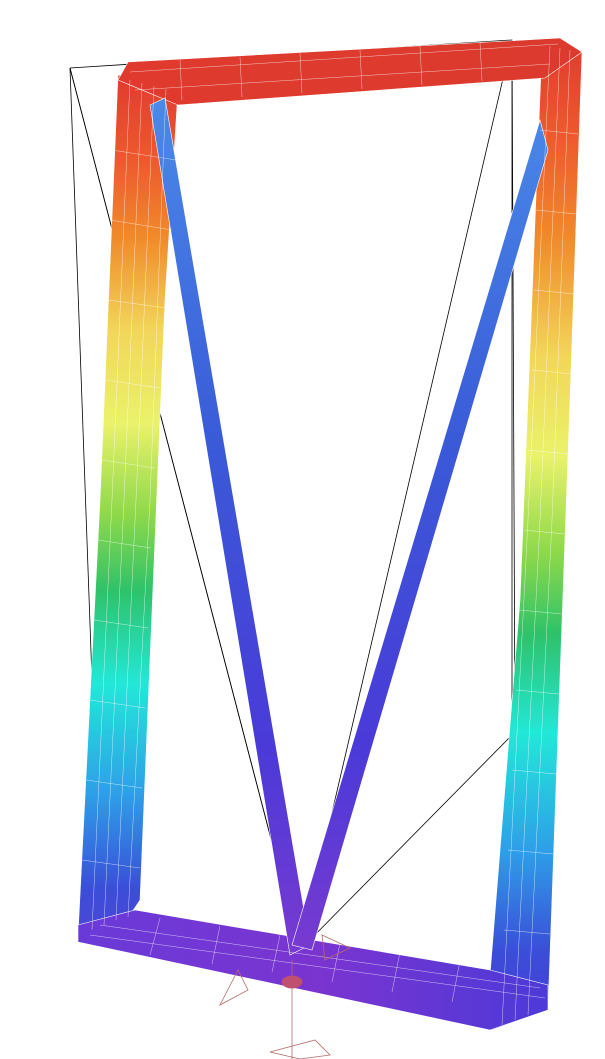 This screenshot has height=1059, width=605. Describe the element at coordinates (128, 505) in the screenshot. I see `frame-left-post` at that location.